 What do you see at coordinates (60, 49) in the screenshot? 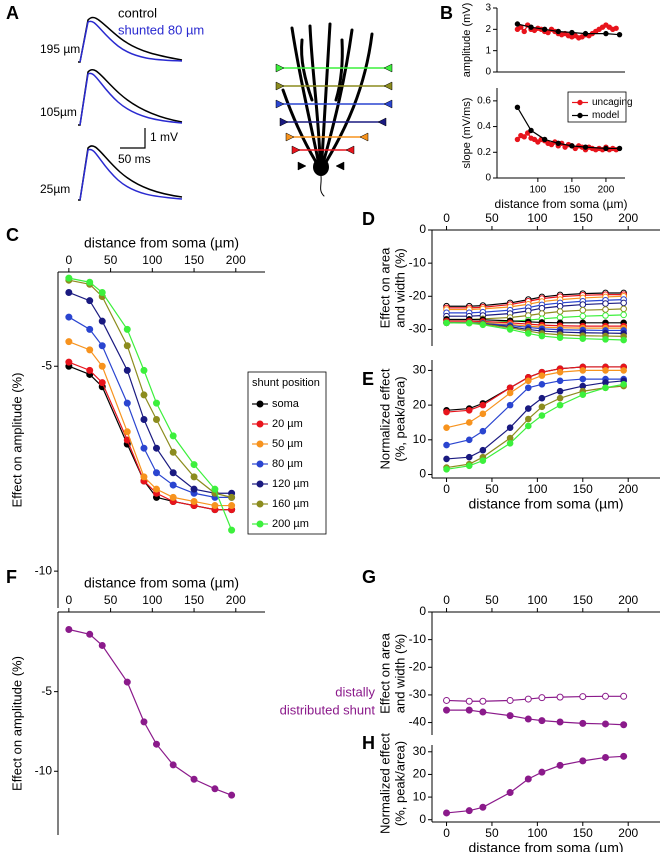
I see `trace-label: 195 µm` at bounding box center [60, 49].